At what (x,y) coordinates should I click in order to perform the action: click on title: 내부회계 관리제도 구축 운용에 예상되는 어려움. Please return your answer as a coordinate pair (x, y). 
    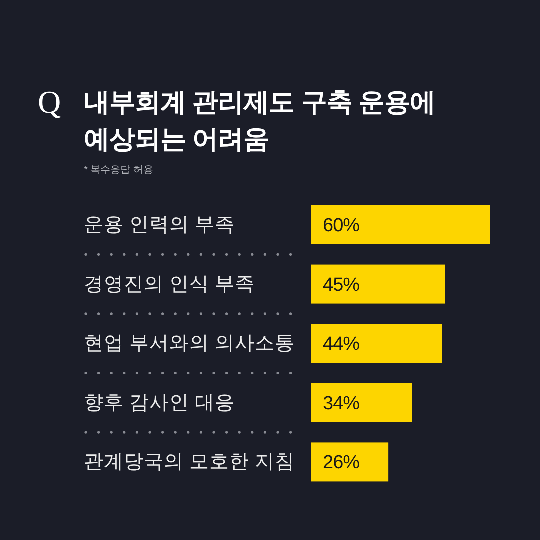
    Looking at the image, I should click on (260, 121).